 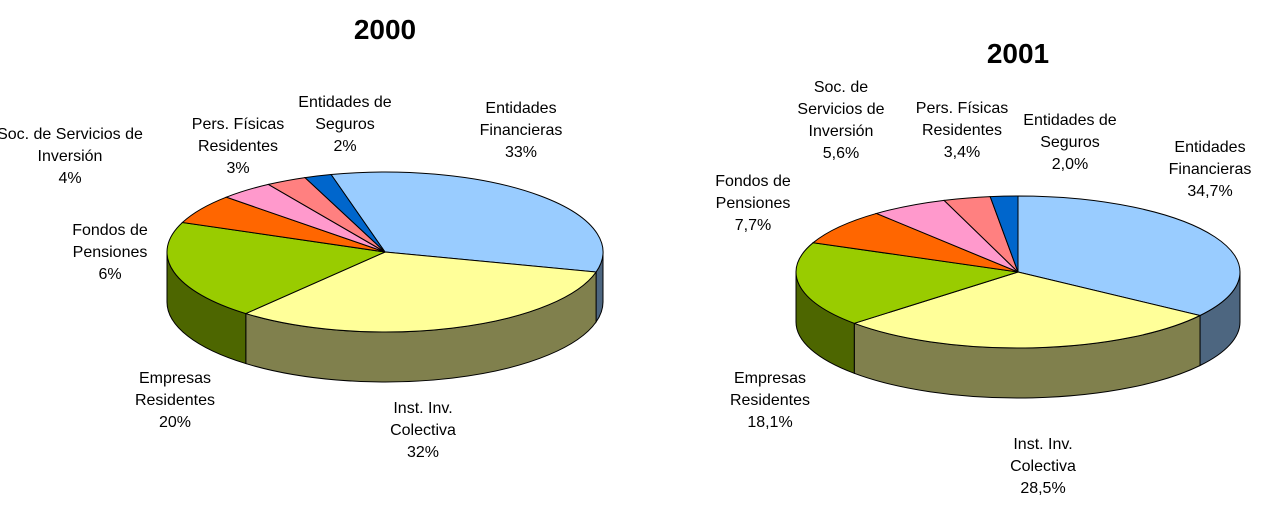 What do you see at coordinates (175, 422) in the screenshot?
I see `value-label: 20%` at bounding box center [175, 422].